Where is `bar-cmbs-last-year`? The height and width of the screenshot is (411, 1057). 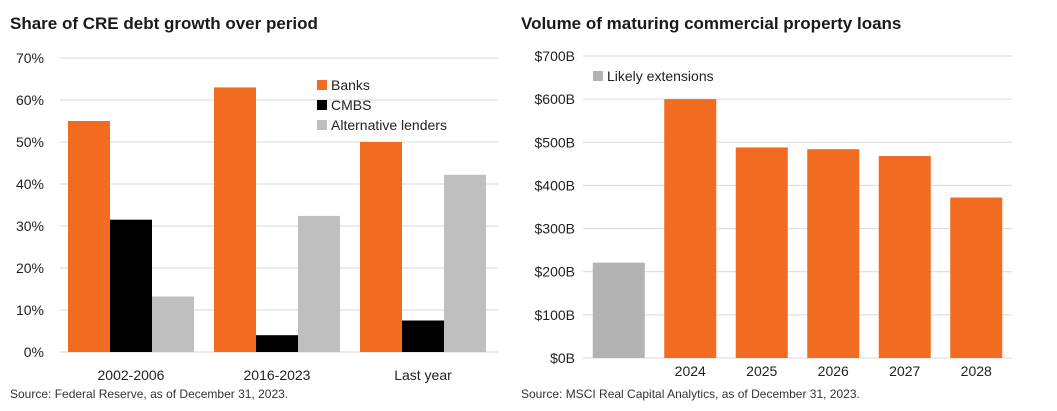 bar-cmbs-last-year is located at coordinates (423, 336).